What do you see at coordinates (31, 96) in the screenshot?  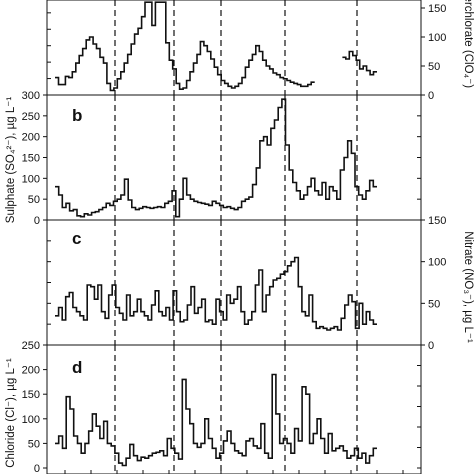 I see `y-tick-label: 300` at bounding box center [31, 96].